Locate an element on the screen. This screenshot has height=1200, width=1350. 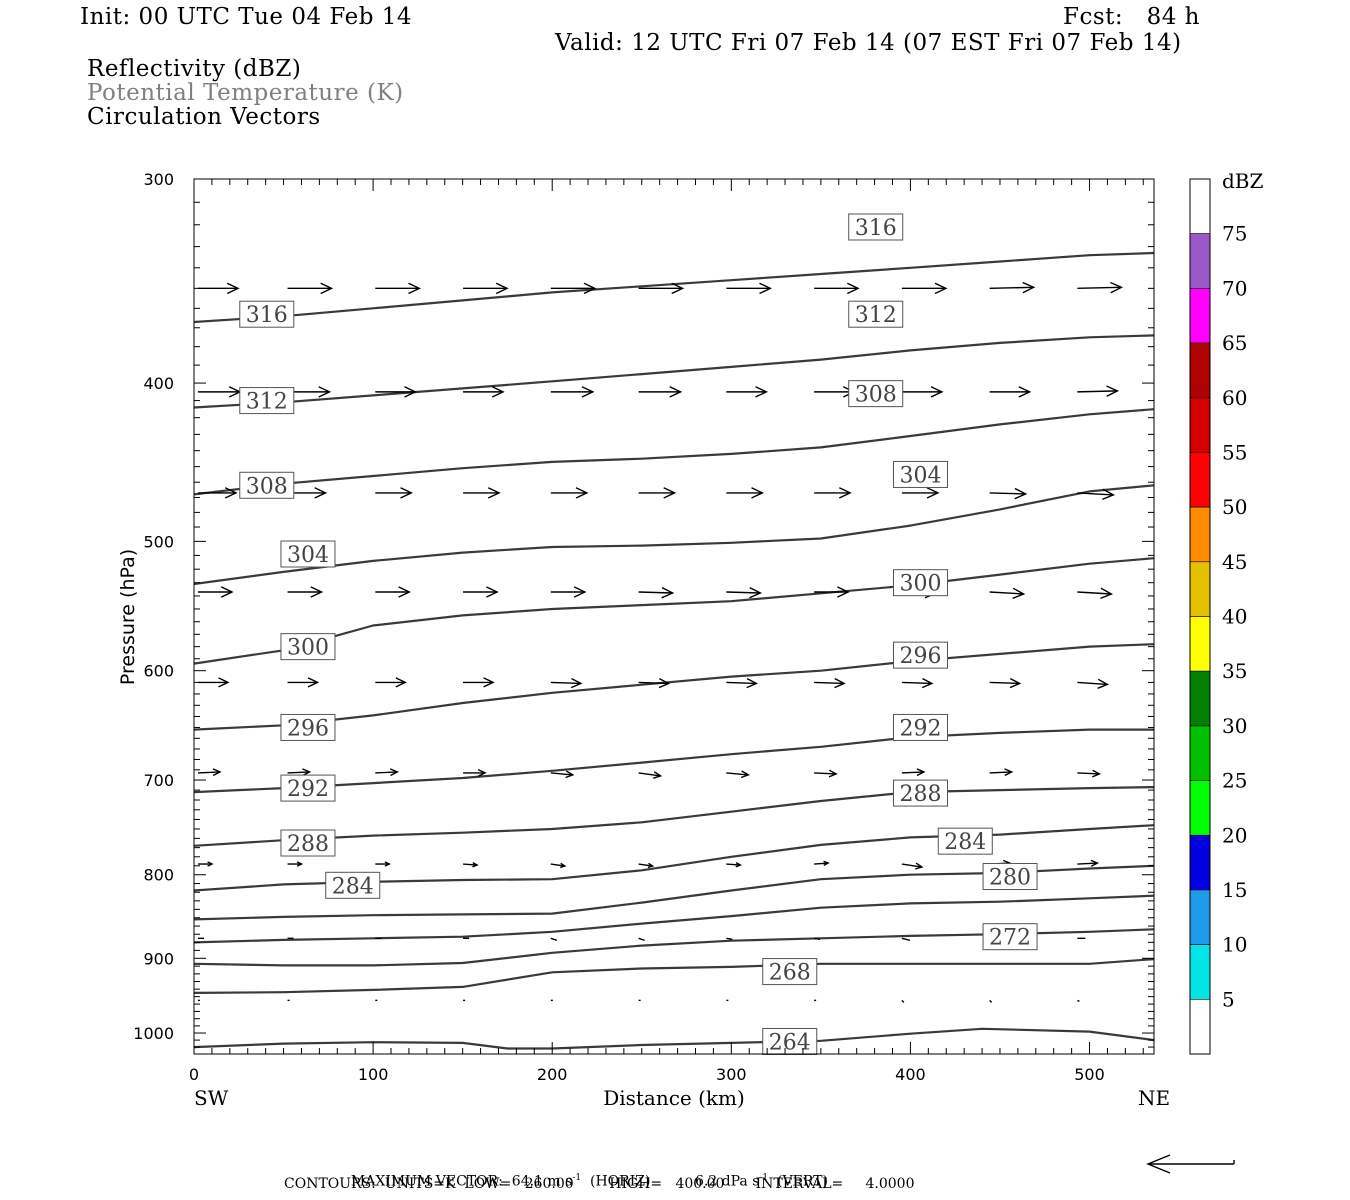
colorbar-label: 35 is located at coordinates (1234, 671).